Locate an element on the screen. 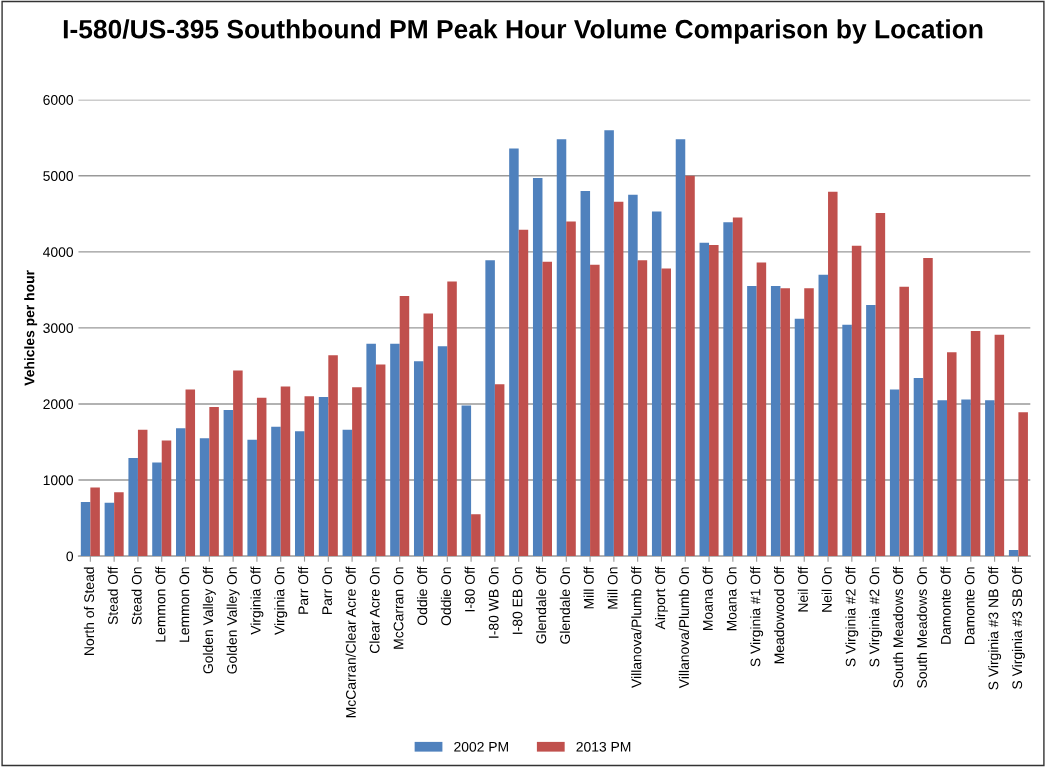 Image resolution: width=1046 pixels, height=767 pixels. x-tick-label: Airport Off is located at coordinates (661, 598).